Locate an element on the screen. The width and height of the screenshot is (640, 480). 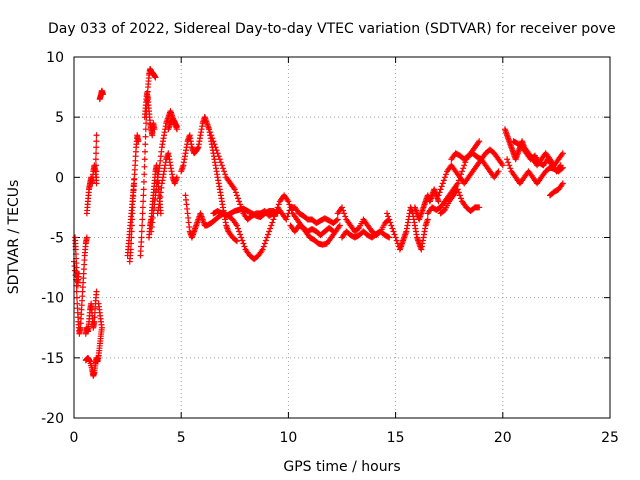
y-axis-label: SDTVAR / TECUs is located at coordinates (14, 237).